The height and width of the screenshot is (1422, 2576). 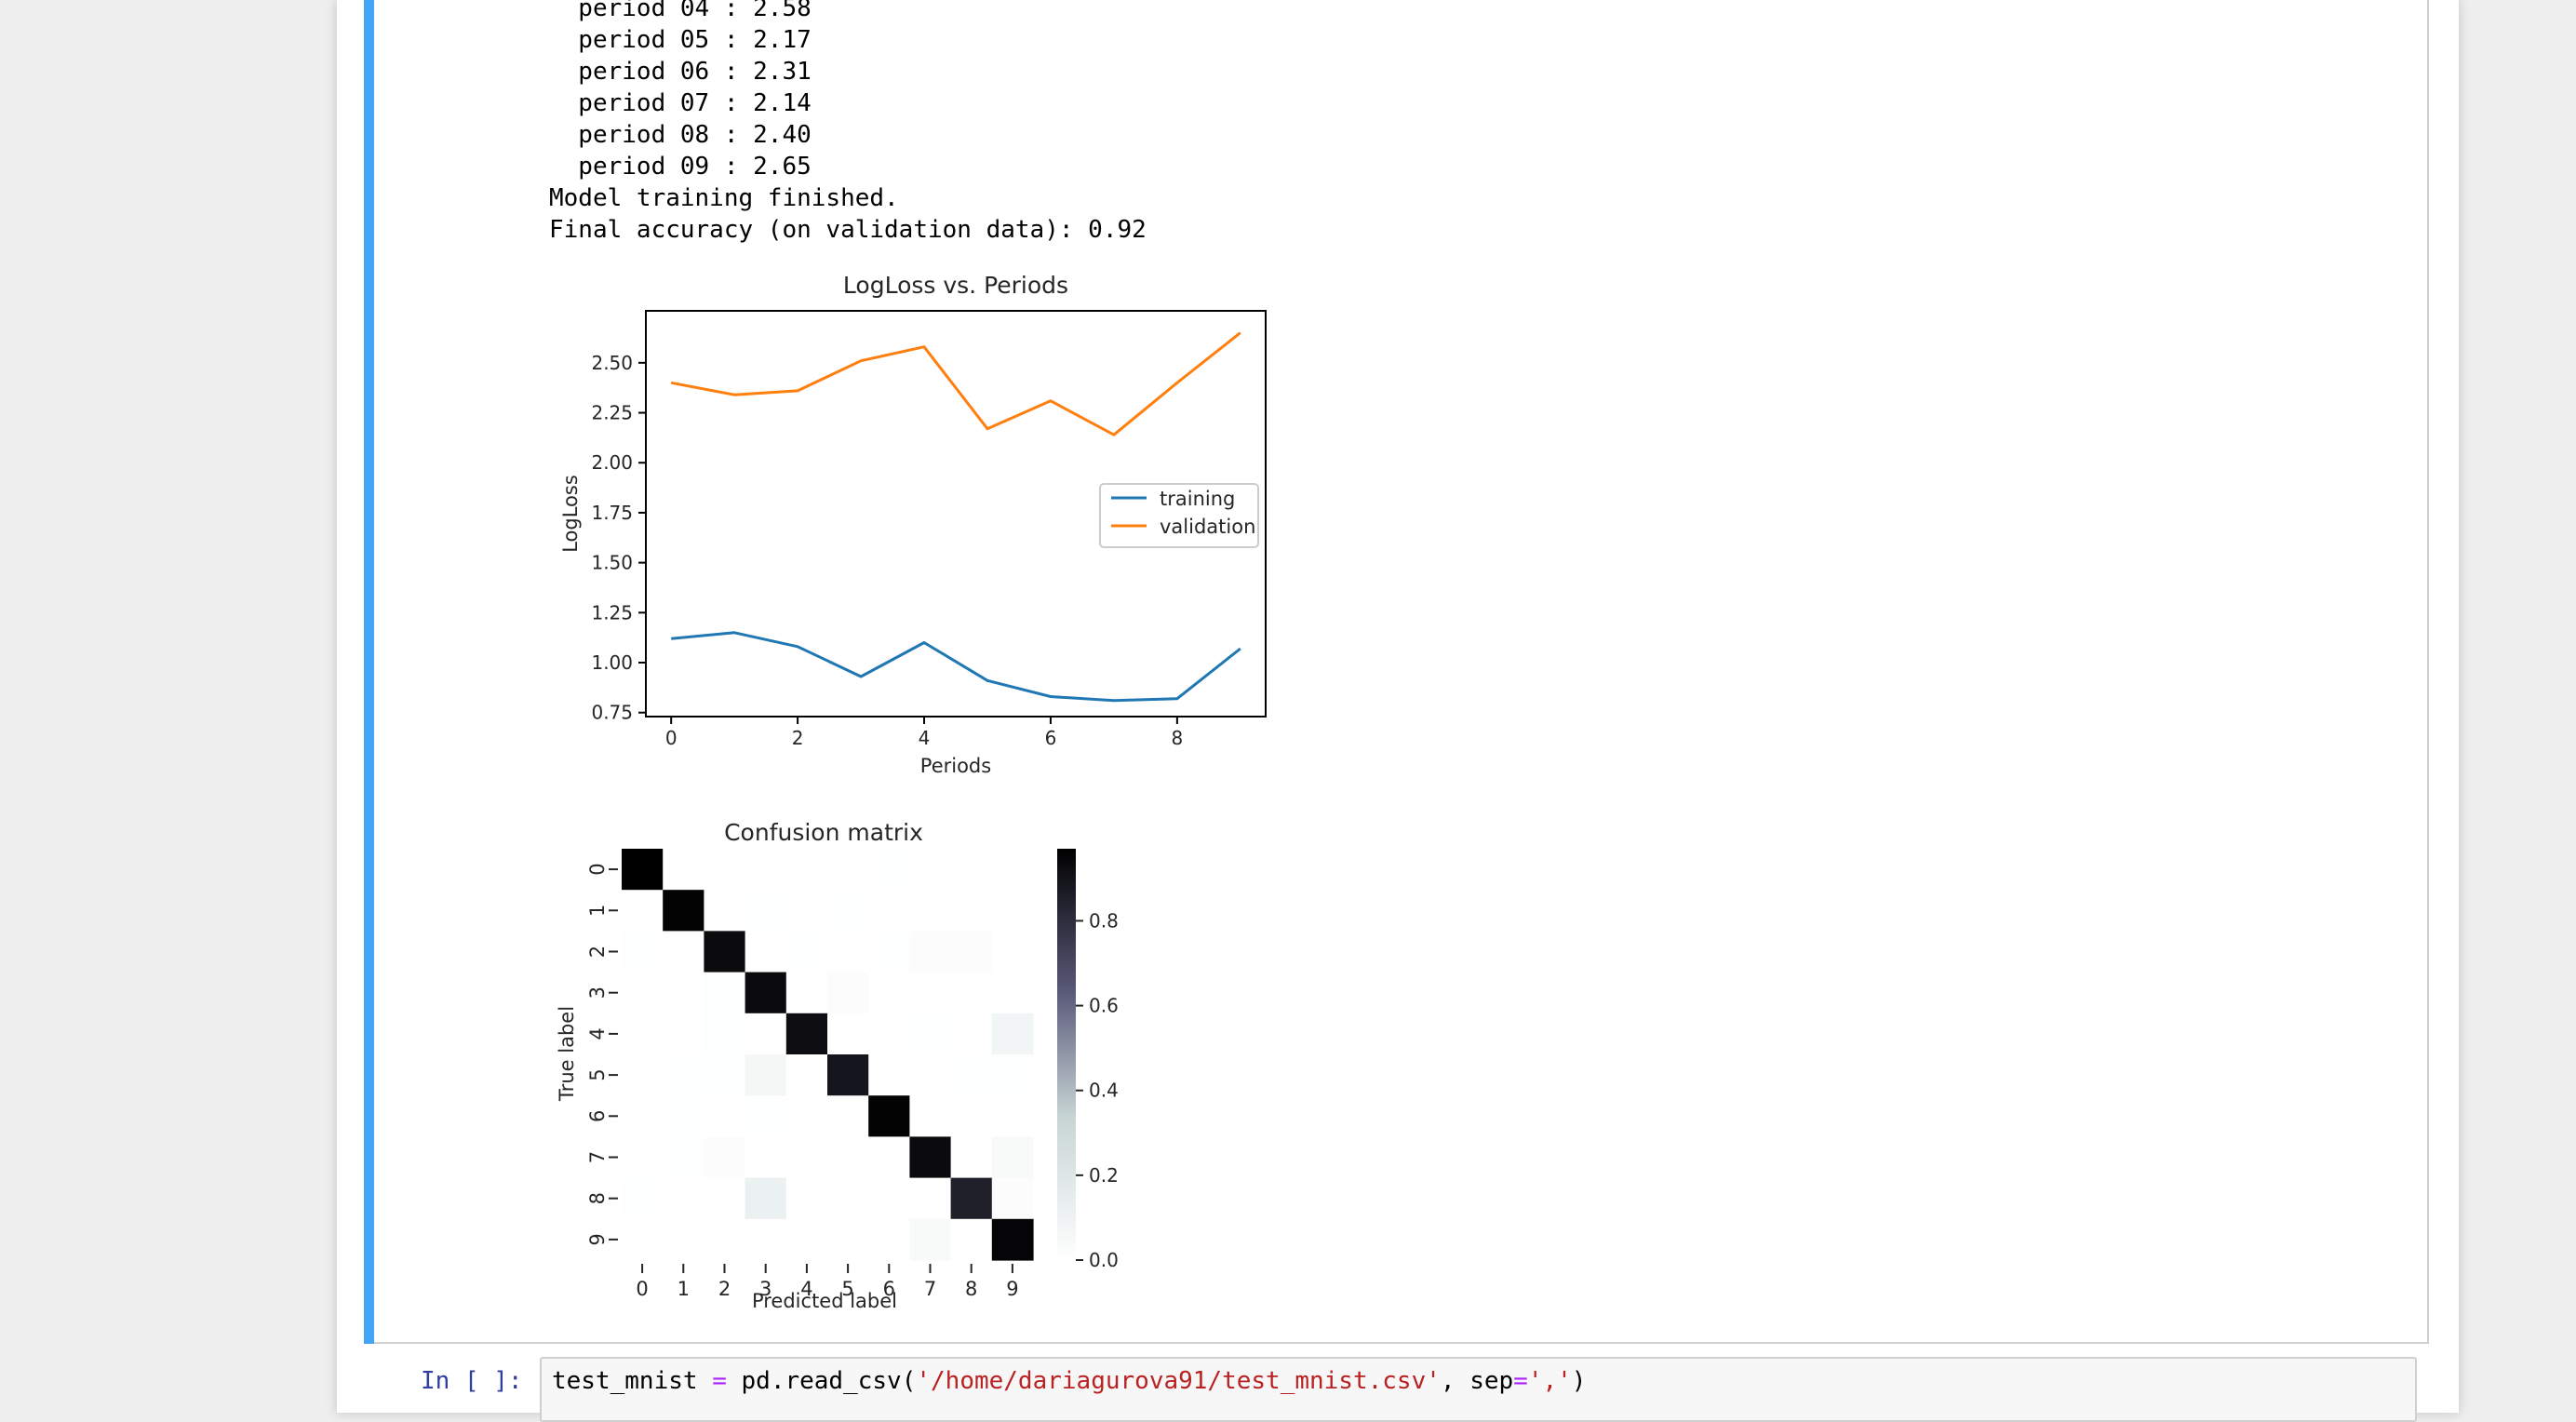 I want to click on heatmap-x-tick-label: 7, so click(x=930, y=1289).